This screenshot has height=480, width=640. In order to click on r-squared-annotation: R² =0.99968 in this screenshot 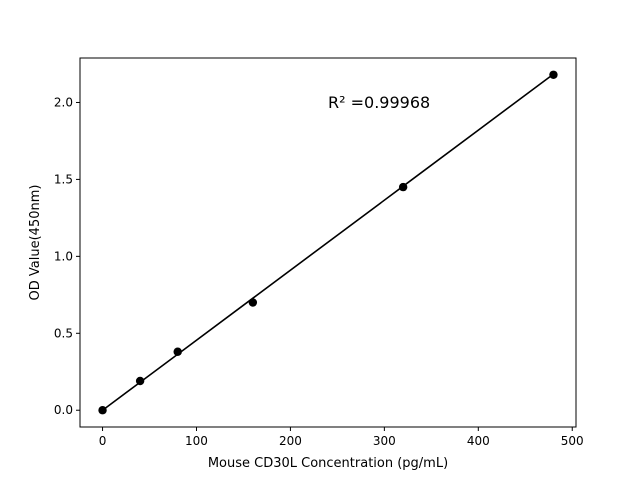, I will do `click(379, 102)`.